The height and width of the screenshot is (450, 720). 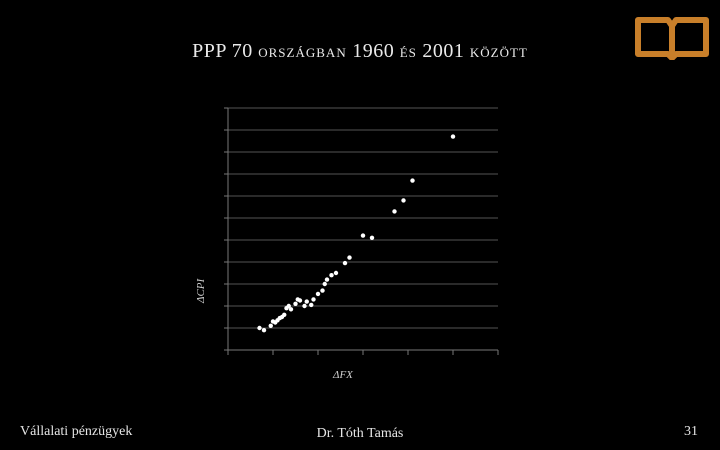 I want to click on footer-author: Dr. Tóth Tamás, so click(x=360, y=433).